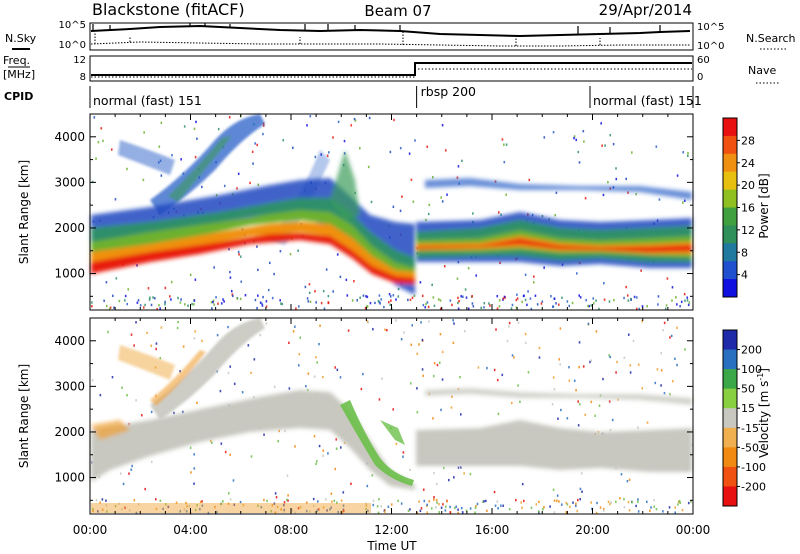 This screenshot has height=554, width=800. I want to click on beam-label: Beam 07, so click(397, 11).